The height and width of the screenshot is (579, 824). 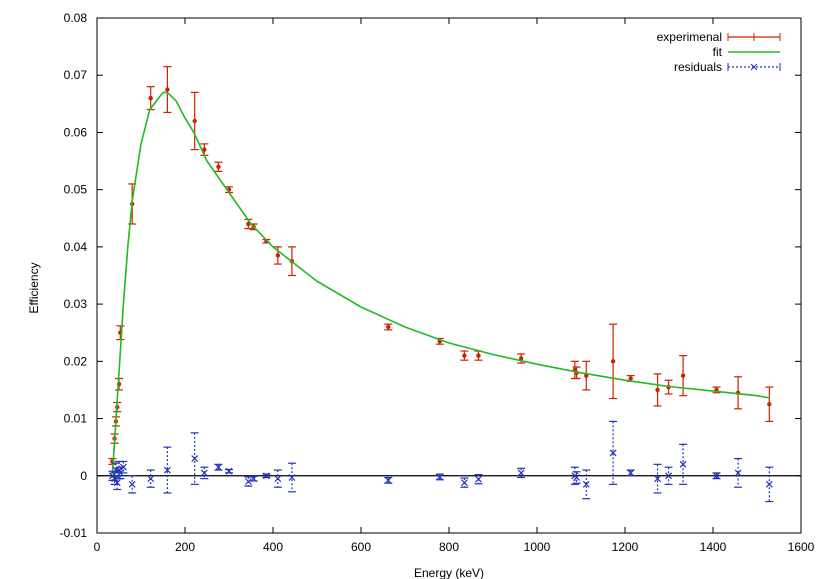 I want to click on y-tick-label: -0.01, so click(x=74, y=533).